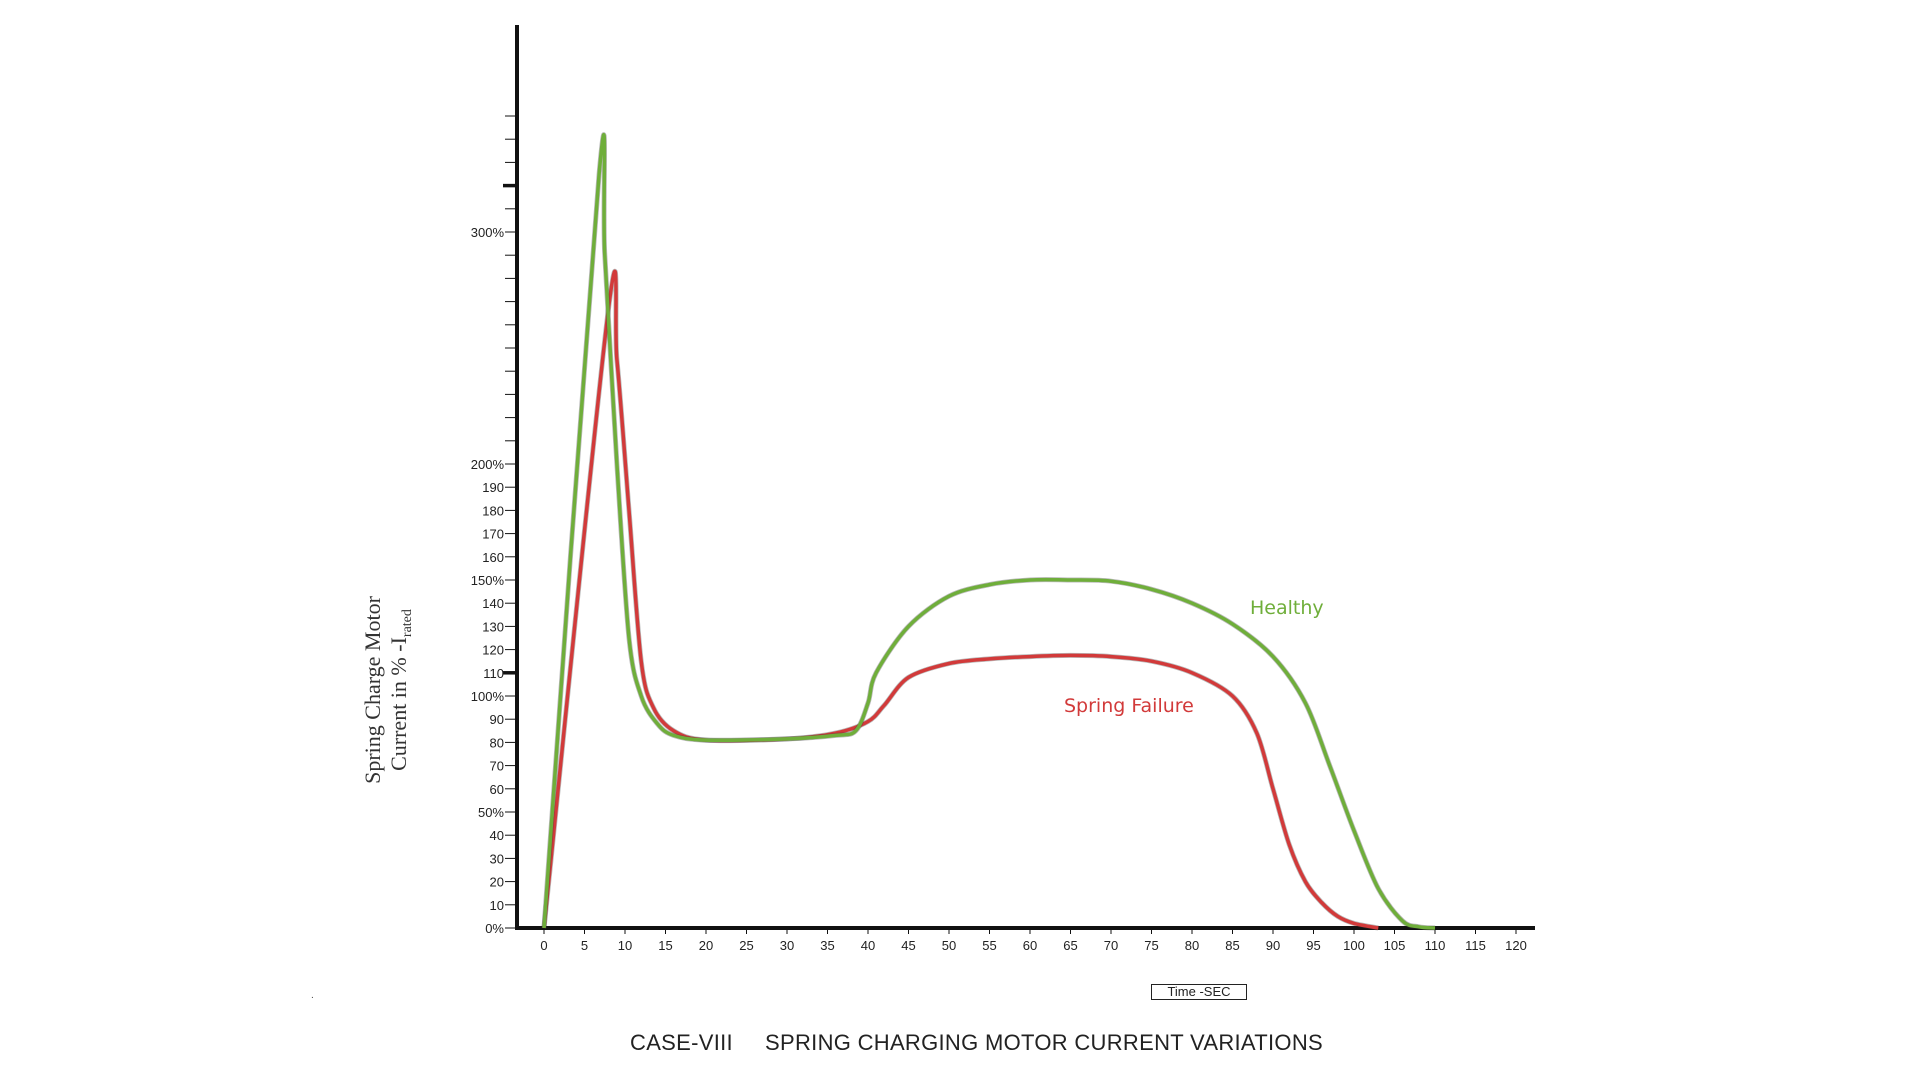 The height and width of the screenshot is (1080, 1920). Describe the element at coordinates (1395, 945) in the screenshot. I see `x-tick-label: 105` at that location.